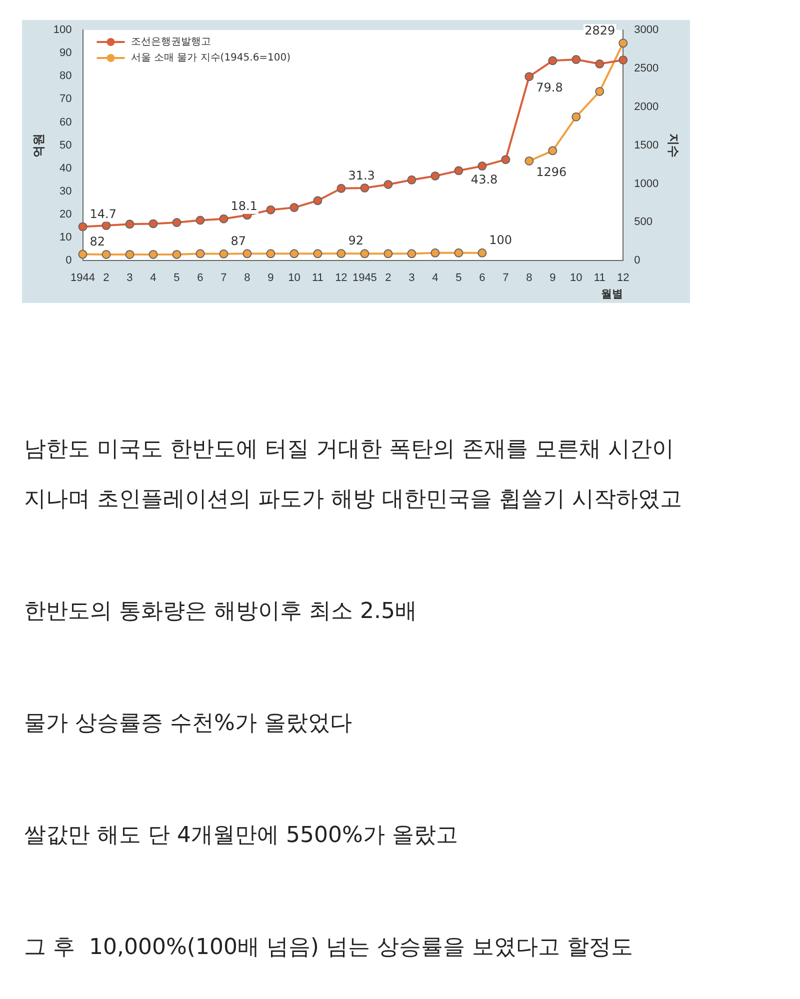  I want to click on data-label: 2829, so click(600, 30).